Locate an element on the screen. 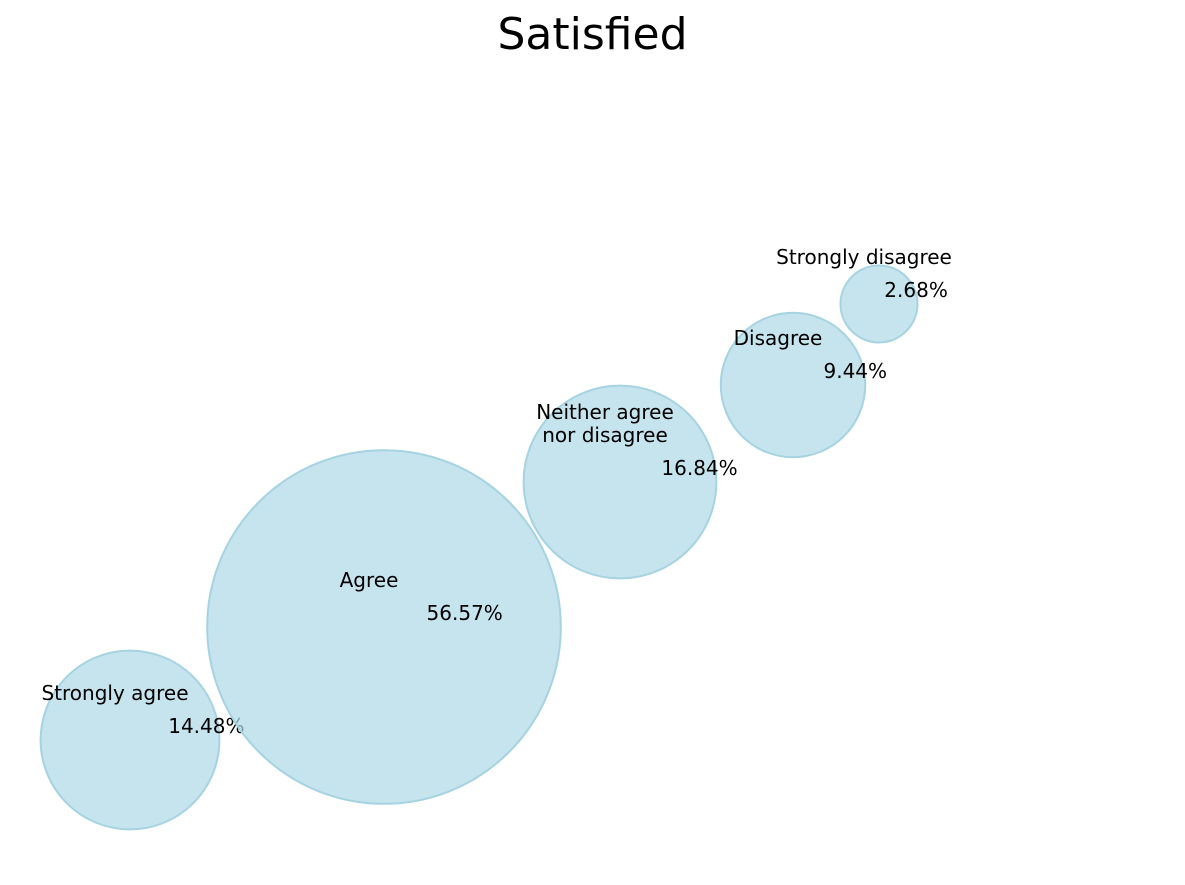 The image size is (1185, 885). bubble-agree is located at coordinates (384, 627).